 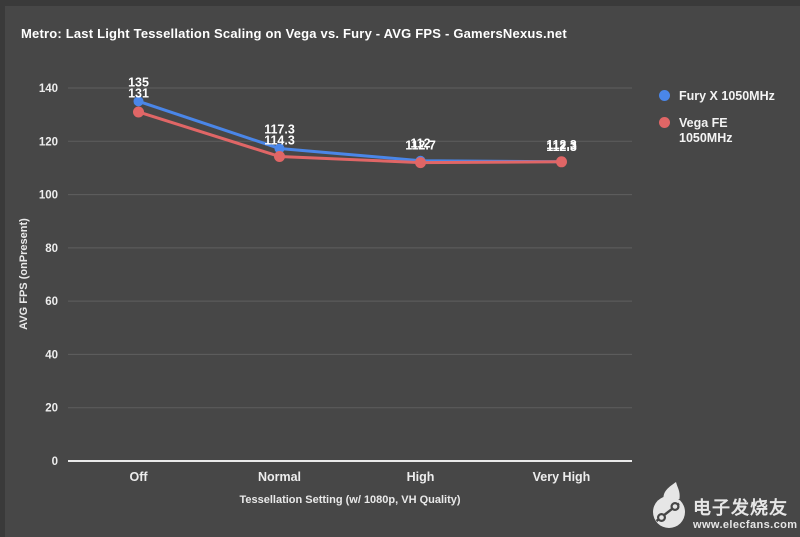 I want to click on legend-item-fury: Fury X 1050MHz, so click(x=717, y=96).